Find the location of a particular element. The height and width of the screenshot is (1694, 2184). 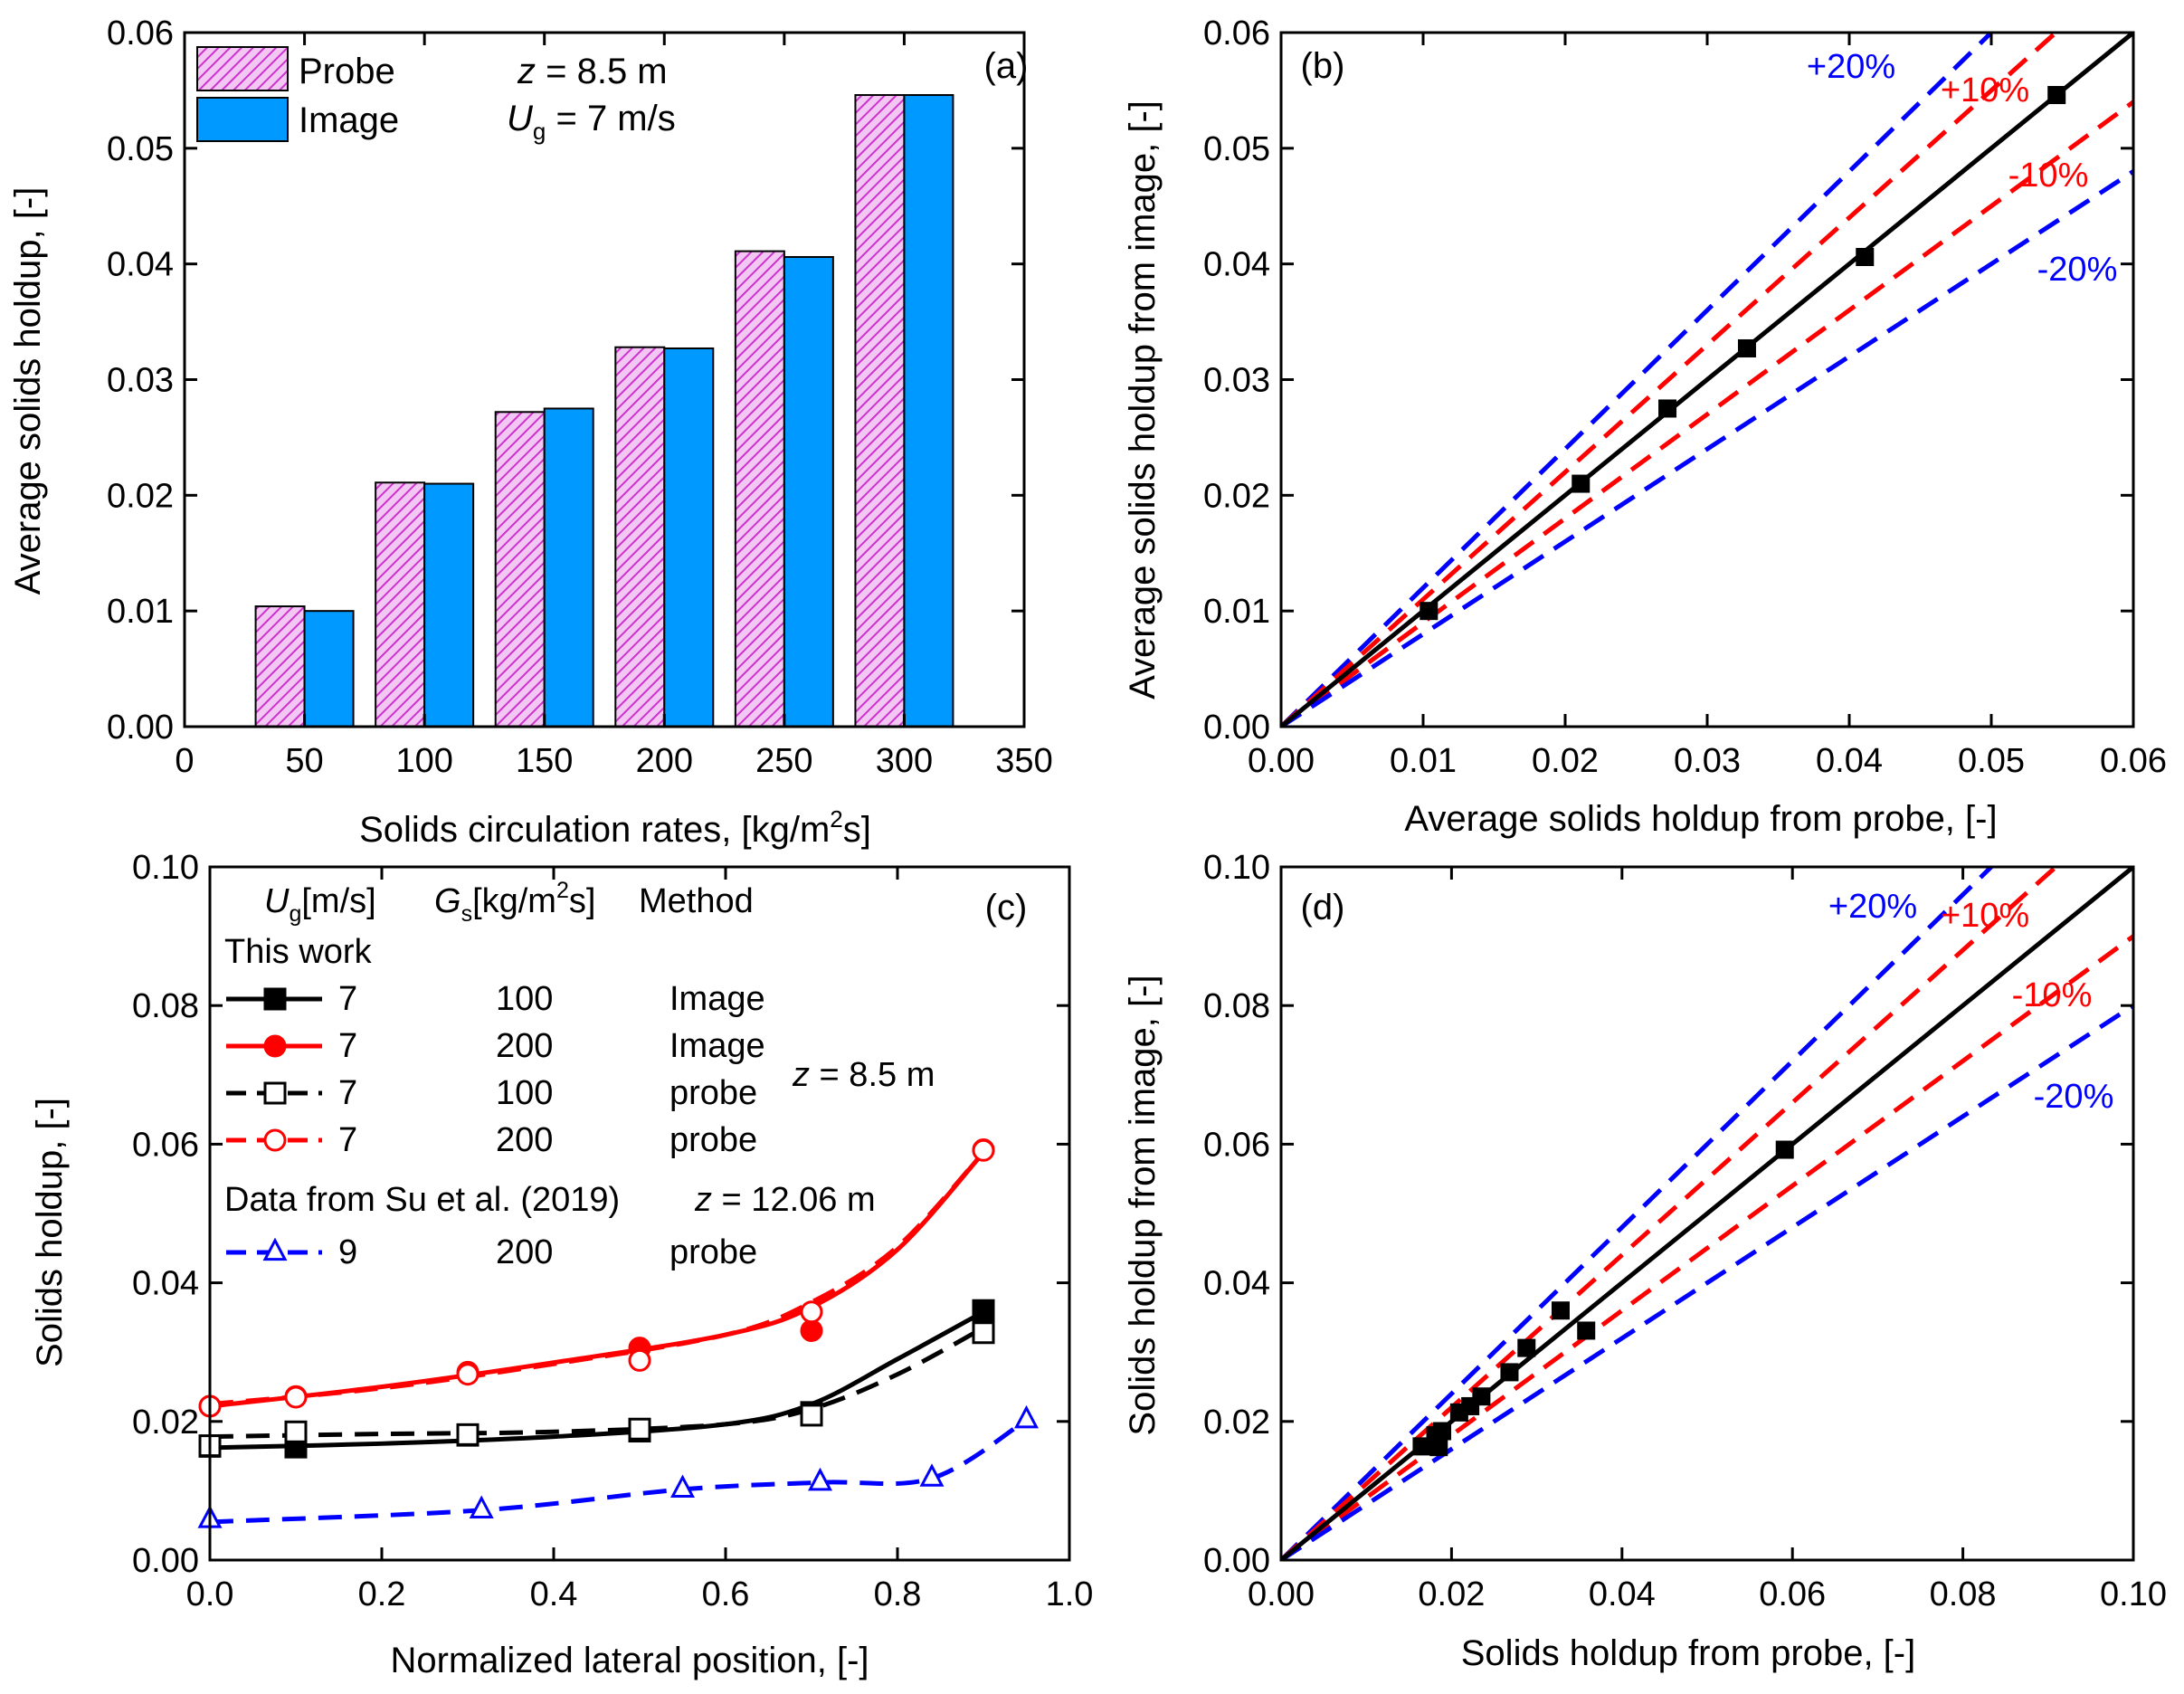

panel-a-legend: Probe Image is located at coordinates (297, 94).